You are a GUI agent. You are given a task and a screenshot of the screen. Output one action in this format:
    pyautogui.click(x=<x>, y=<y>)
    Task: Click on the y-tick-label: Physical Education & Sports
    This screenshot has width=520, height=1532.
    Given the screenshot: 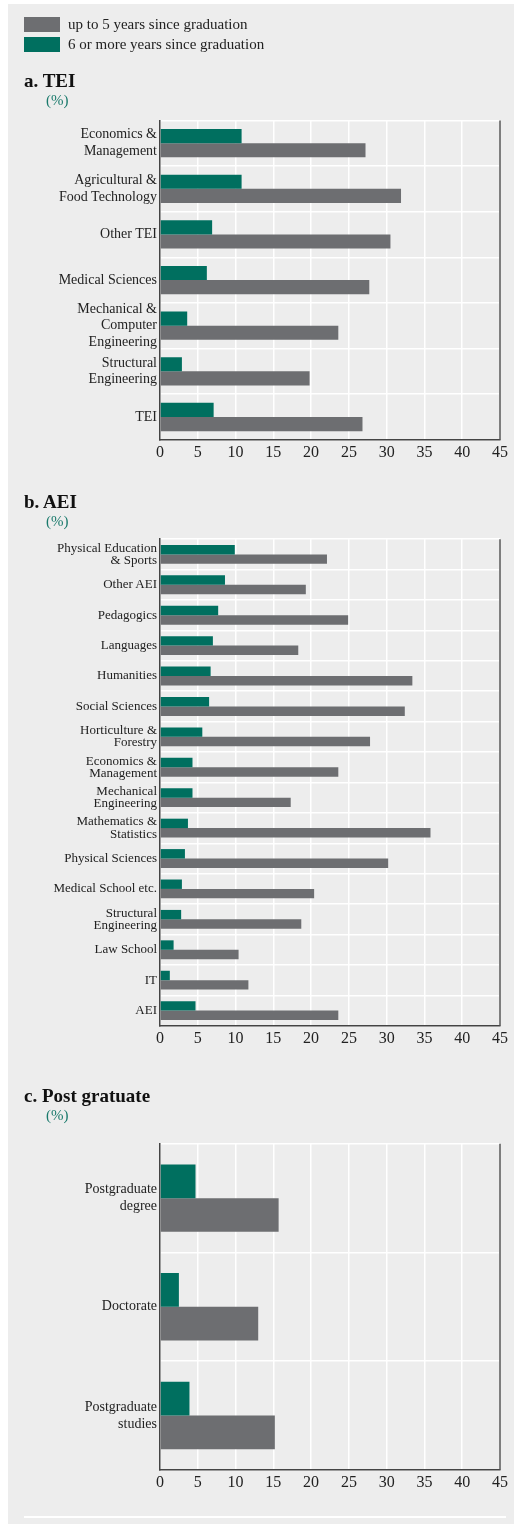 What is the action you would take?
    pyautogui.click(x=107, y=553)
    